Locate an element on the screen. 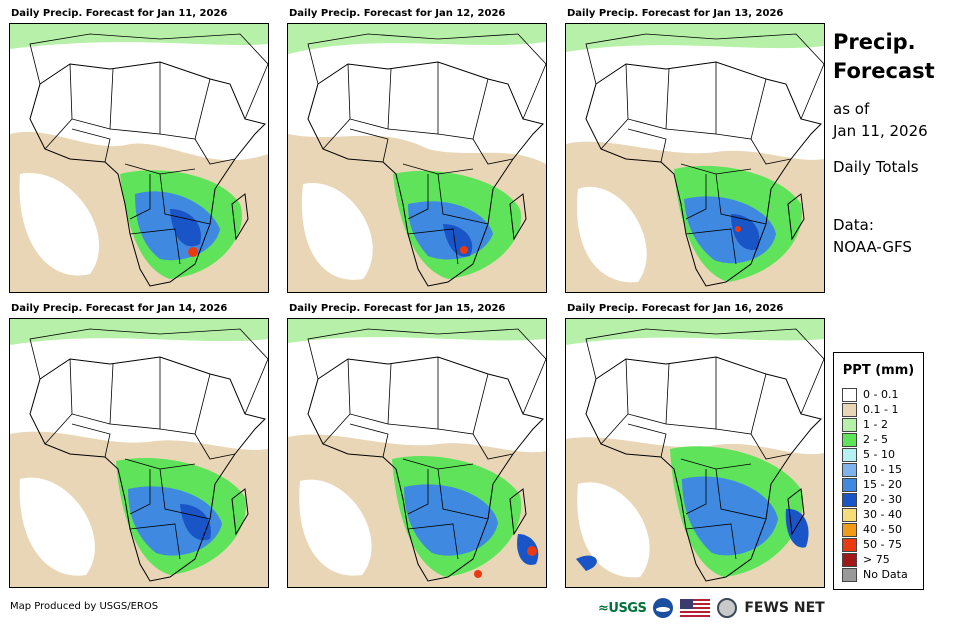 The width and height of the screenshot is (970, 624). legend-title: PPT (mm) is located at coordinates (878, 370).